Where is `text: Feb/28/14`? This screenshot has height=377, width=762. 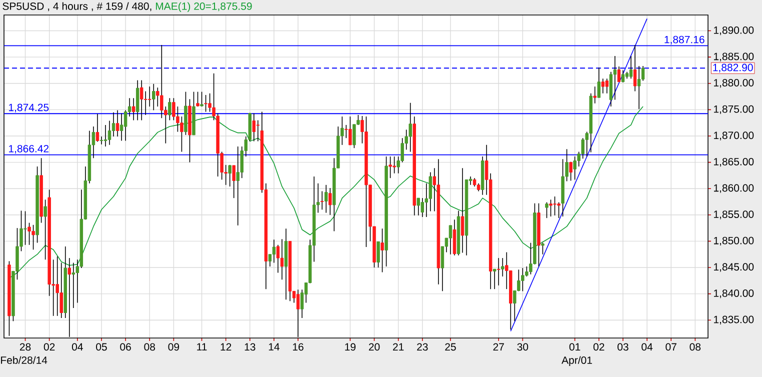 text: Feb/28/14 is located at coordinates (24, 360).